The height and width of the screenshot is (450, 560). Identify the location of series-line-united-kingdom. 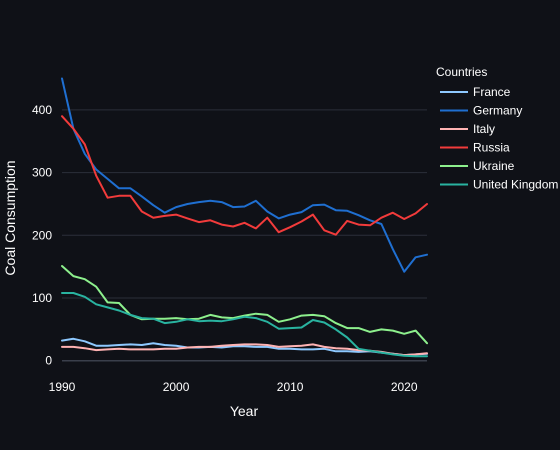
(244, 325).